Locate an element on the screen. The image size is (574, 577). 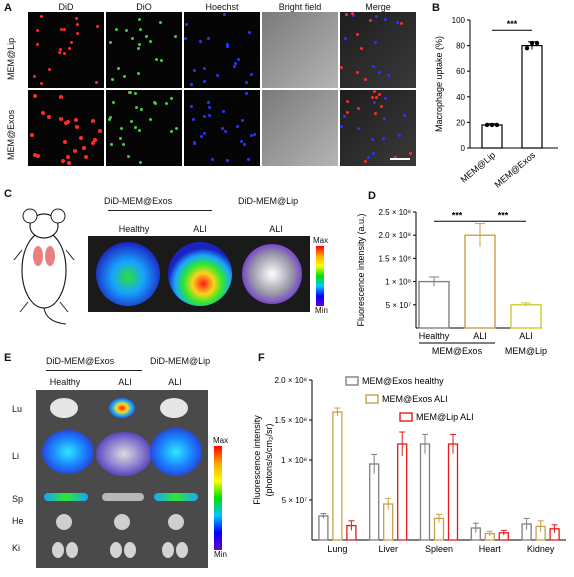
colorbar-min-c: Min is located at coordinates (321, 310).